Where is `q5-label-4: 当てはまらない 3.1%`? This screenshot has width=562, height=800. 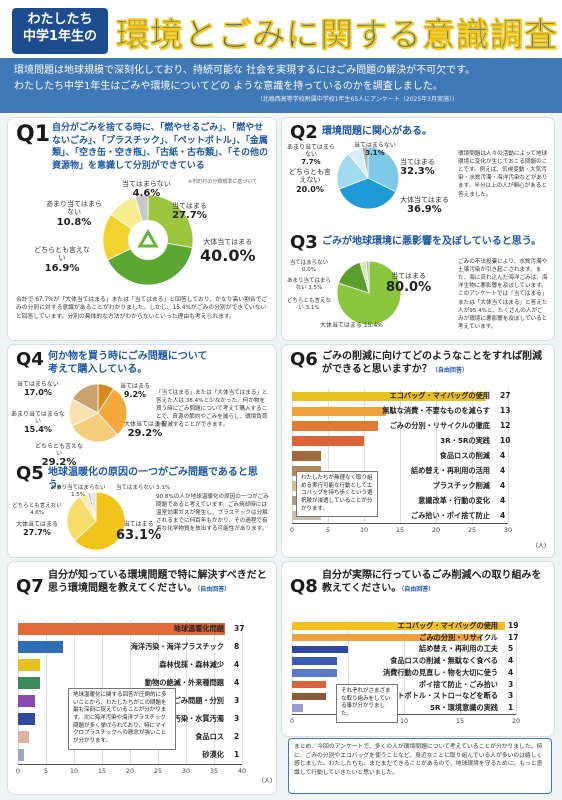
q5-label-4: 当てはまらない 3.1% is located at coordinates (143, 488).